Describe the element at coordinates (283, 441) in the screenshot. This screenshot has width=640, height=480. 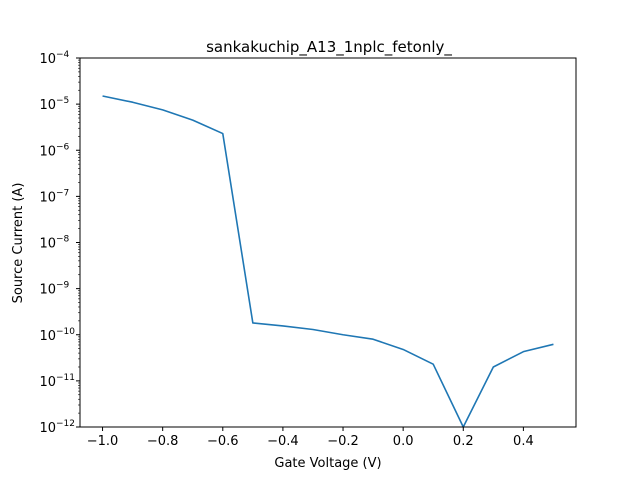
I see `x-tick-label: −0.4` at that location.